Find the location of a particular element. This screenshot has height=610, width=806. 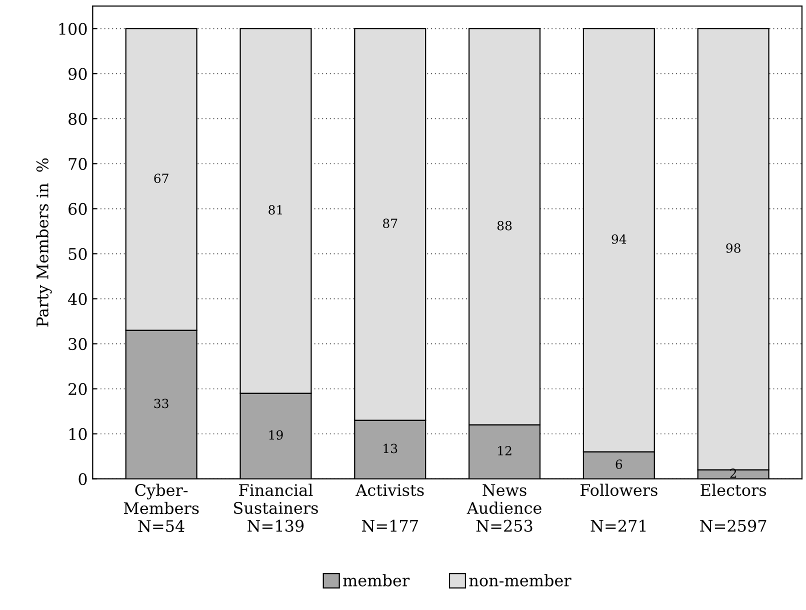

y-tick-label: 40 is located at coordinates (77, 299).